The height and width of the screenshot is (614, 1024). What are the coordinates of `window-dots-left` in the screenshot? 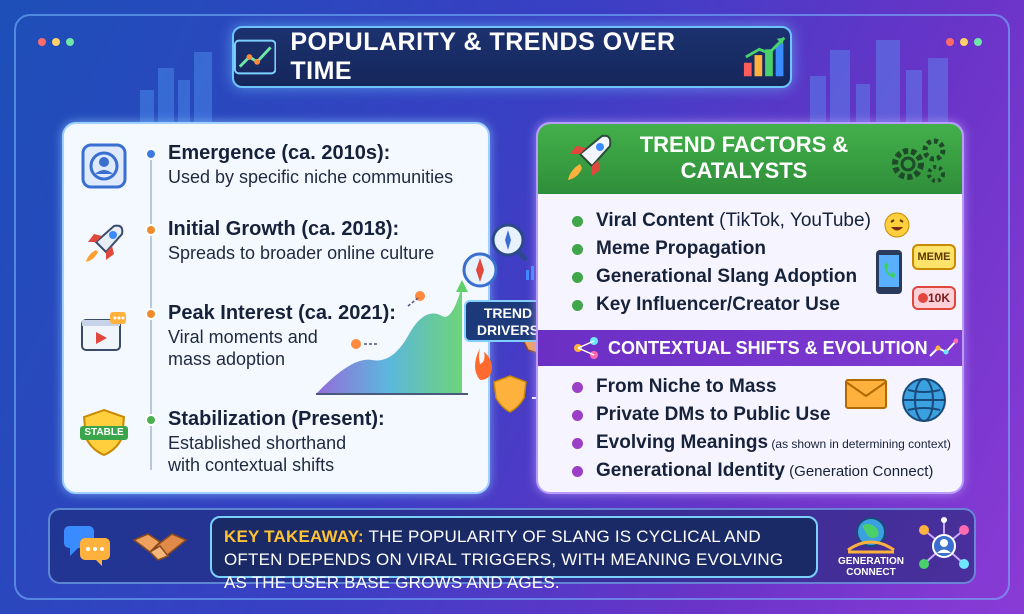 It's located at (56, 42).